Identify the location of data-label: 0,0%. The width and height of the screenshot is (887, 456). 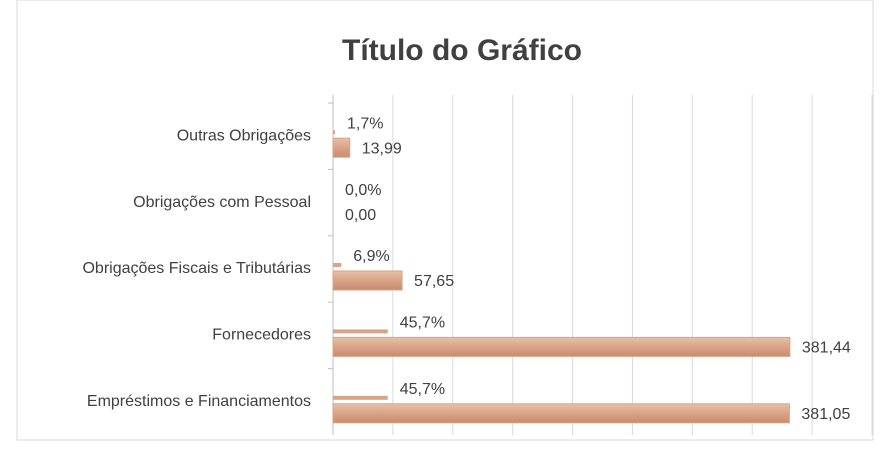
(363, 190).